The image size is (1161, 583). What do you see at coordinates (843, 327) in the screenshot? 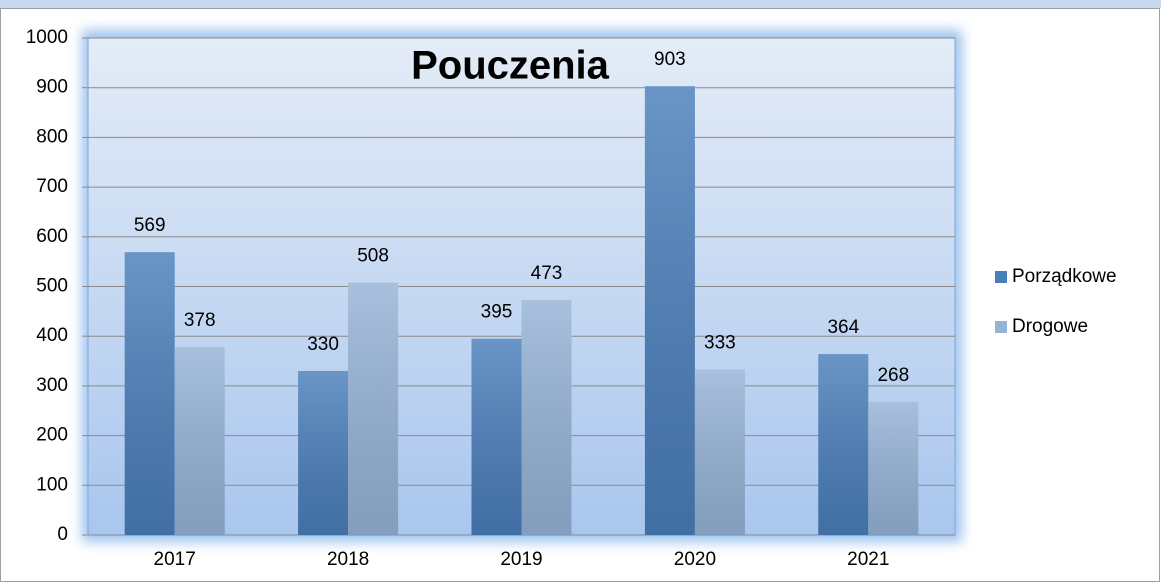
I see `value-label: 364` at bounding box center [843, 327].